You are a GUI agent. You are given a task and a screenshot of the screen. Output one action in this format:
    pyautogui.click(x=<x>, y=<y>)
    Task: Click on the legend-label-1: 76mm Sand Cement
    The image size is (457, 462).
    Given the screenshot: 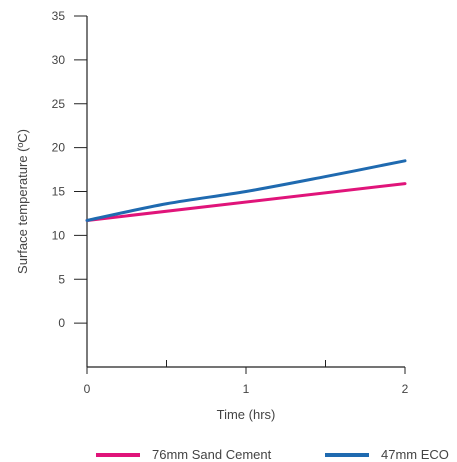 What is the action you would take?
    pyautogui.click(x=212, y=454)
    